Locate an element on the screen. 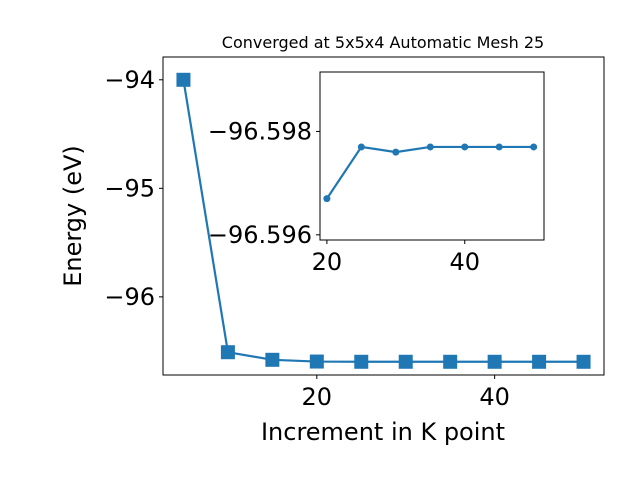 This screenshot has height=480, width=640. x-axis-label: Increment in K point is located at coordinates (383, 432).